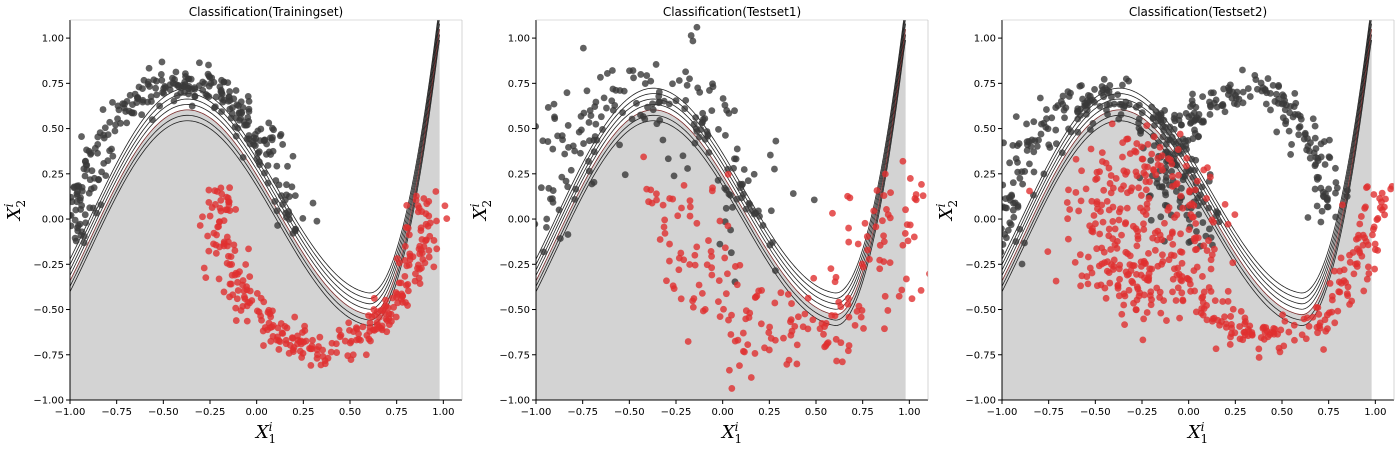 This screenshot has height=450, width=1400. I want to click on x-tick-label: 0.50, so click(816, 412).